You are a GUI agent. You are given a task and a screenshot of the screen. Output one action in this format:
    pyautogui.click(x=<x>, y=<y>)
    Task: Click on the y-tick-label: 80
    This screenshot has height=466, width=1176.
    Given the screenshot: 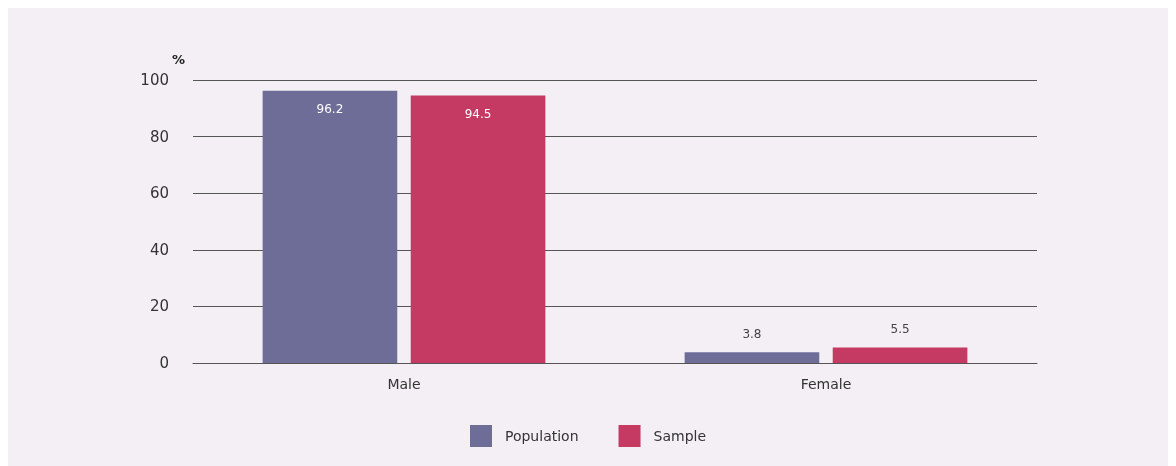 What is the action you would take?
    pyautogui.click(x=159, y=136)
    